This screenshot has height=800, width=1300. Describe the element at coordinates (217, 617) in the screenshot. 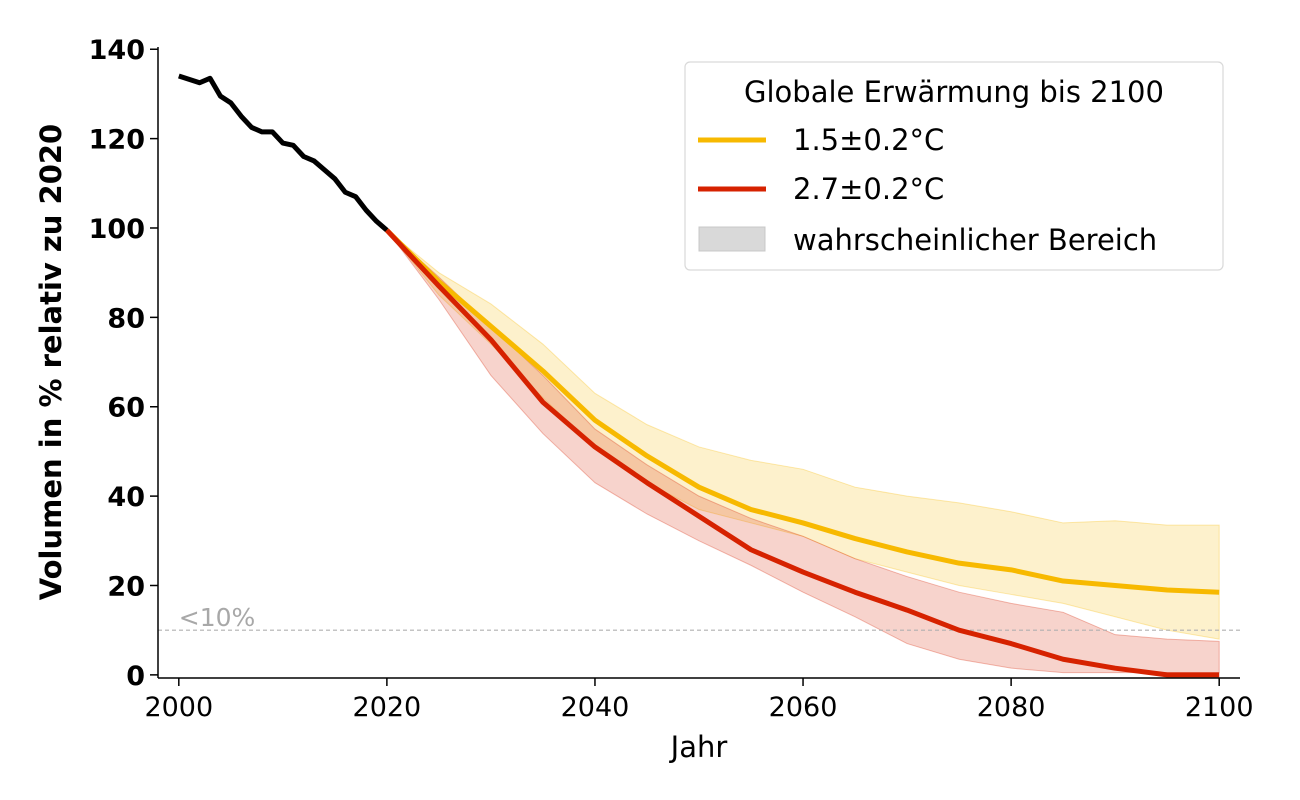

I see `threshold-label: <10%` at that location.